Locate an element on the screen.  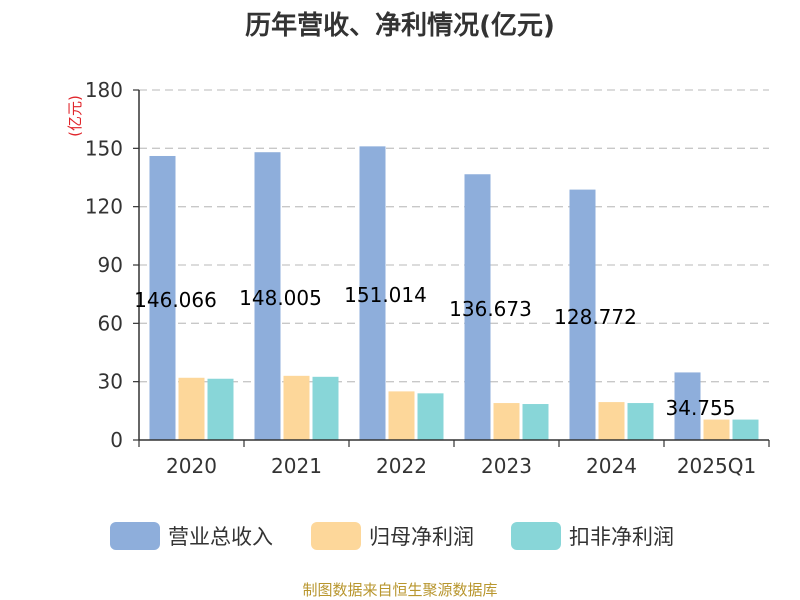
y-tick-label: 180 is located at coordinates (104, 90).